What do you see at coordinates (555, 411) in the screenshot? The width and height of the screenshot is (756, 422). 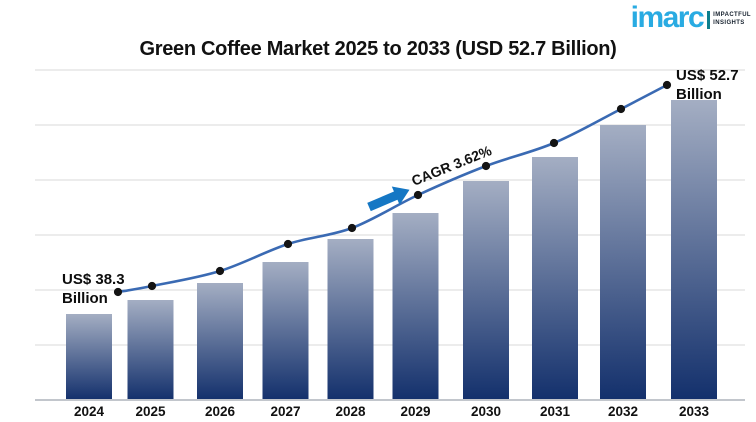 I see `x-axis-label-2031: 2031` at bounding box center [555, 411].